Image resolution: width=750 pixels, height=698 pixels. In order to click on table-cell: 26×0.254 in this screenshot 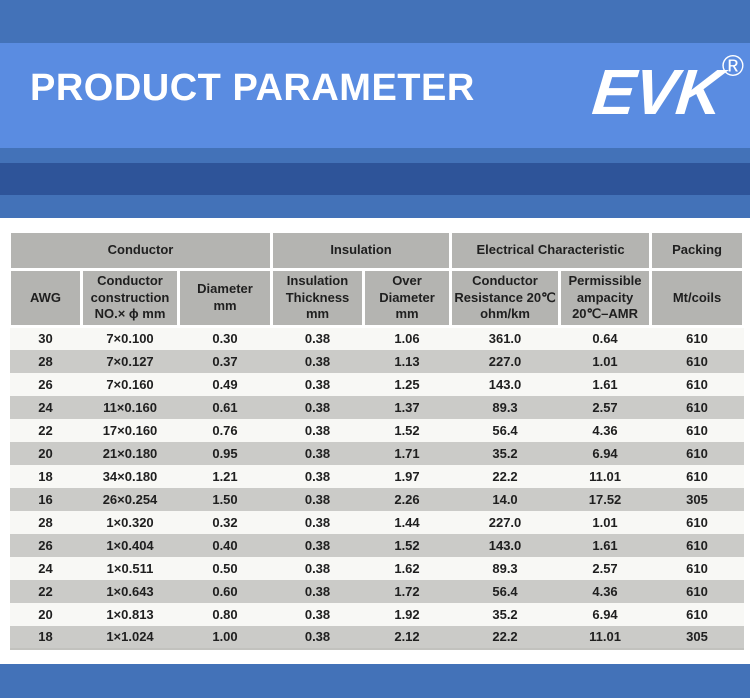, I will do `click(130, 499)`.